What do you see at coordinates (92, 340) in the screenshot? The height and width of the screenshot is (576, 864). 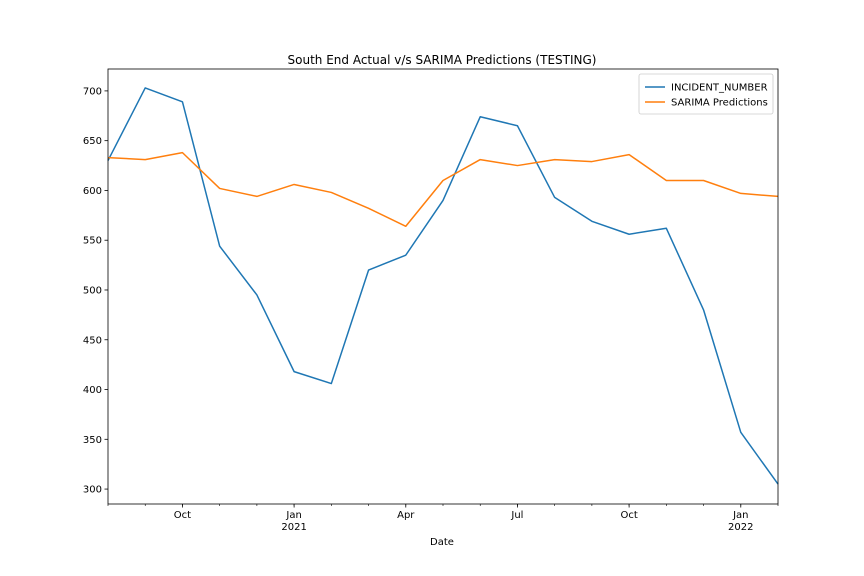 I see `y-tick-label: 450` at bounding box center [92, 340].